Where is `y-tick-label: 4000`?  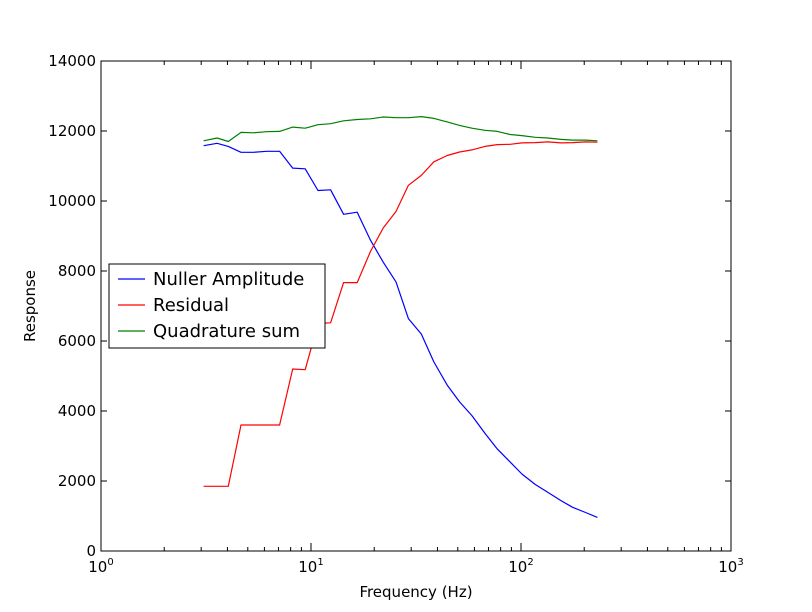
y-tick-label: 4000 is located at coordinates (77, 411).